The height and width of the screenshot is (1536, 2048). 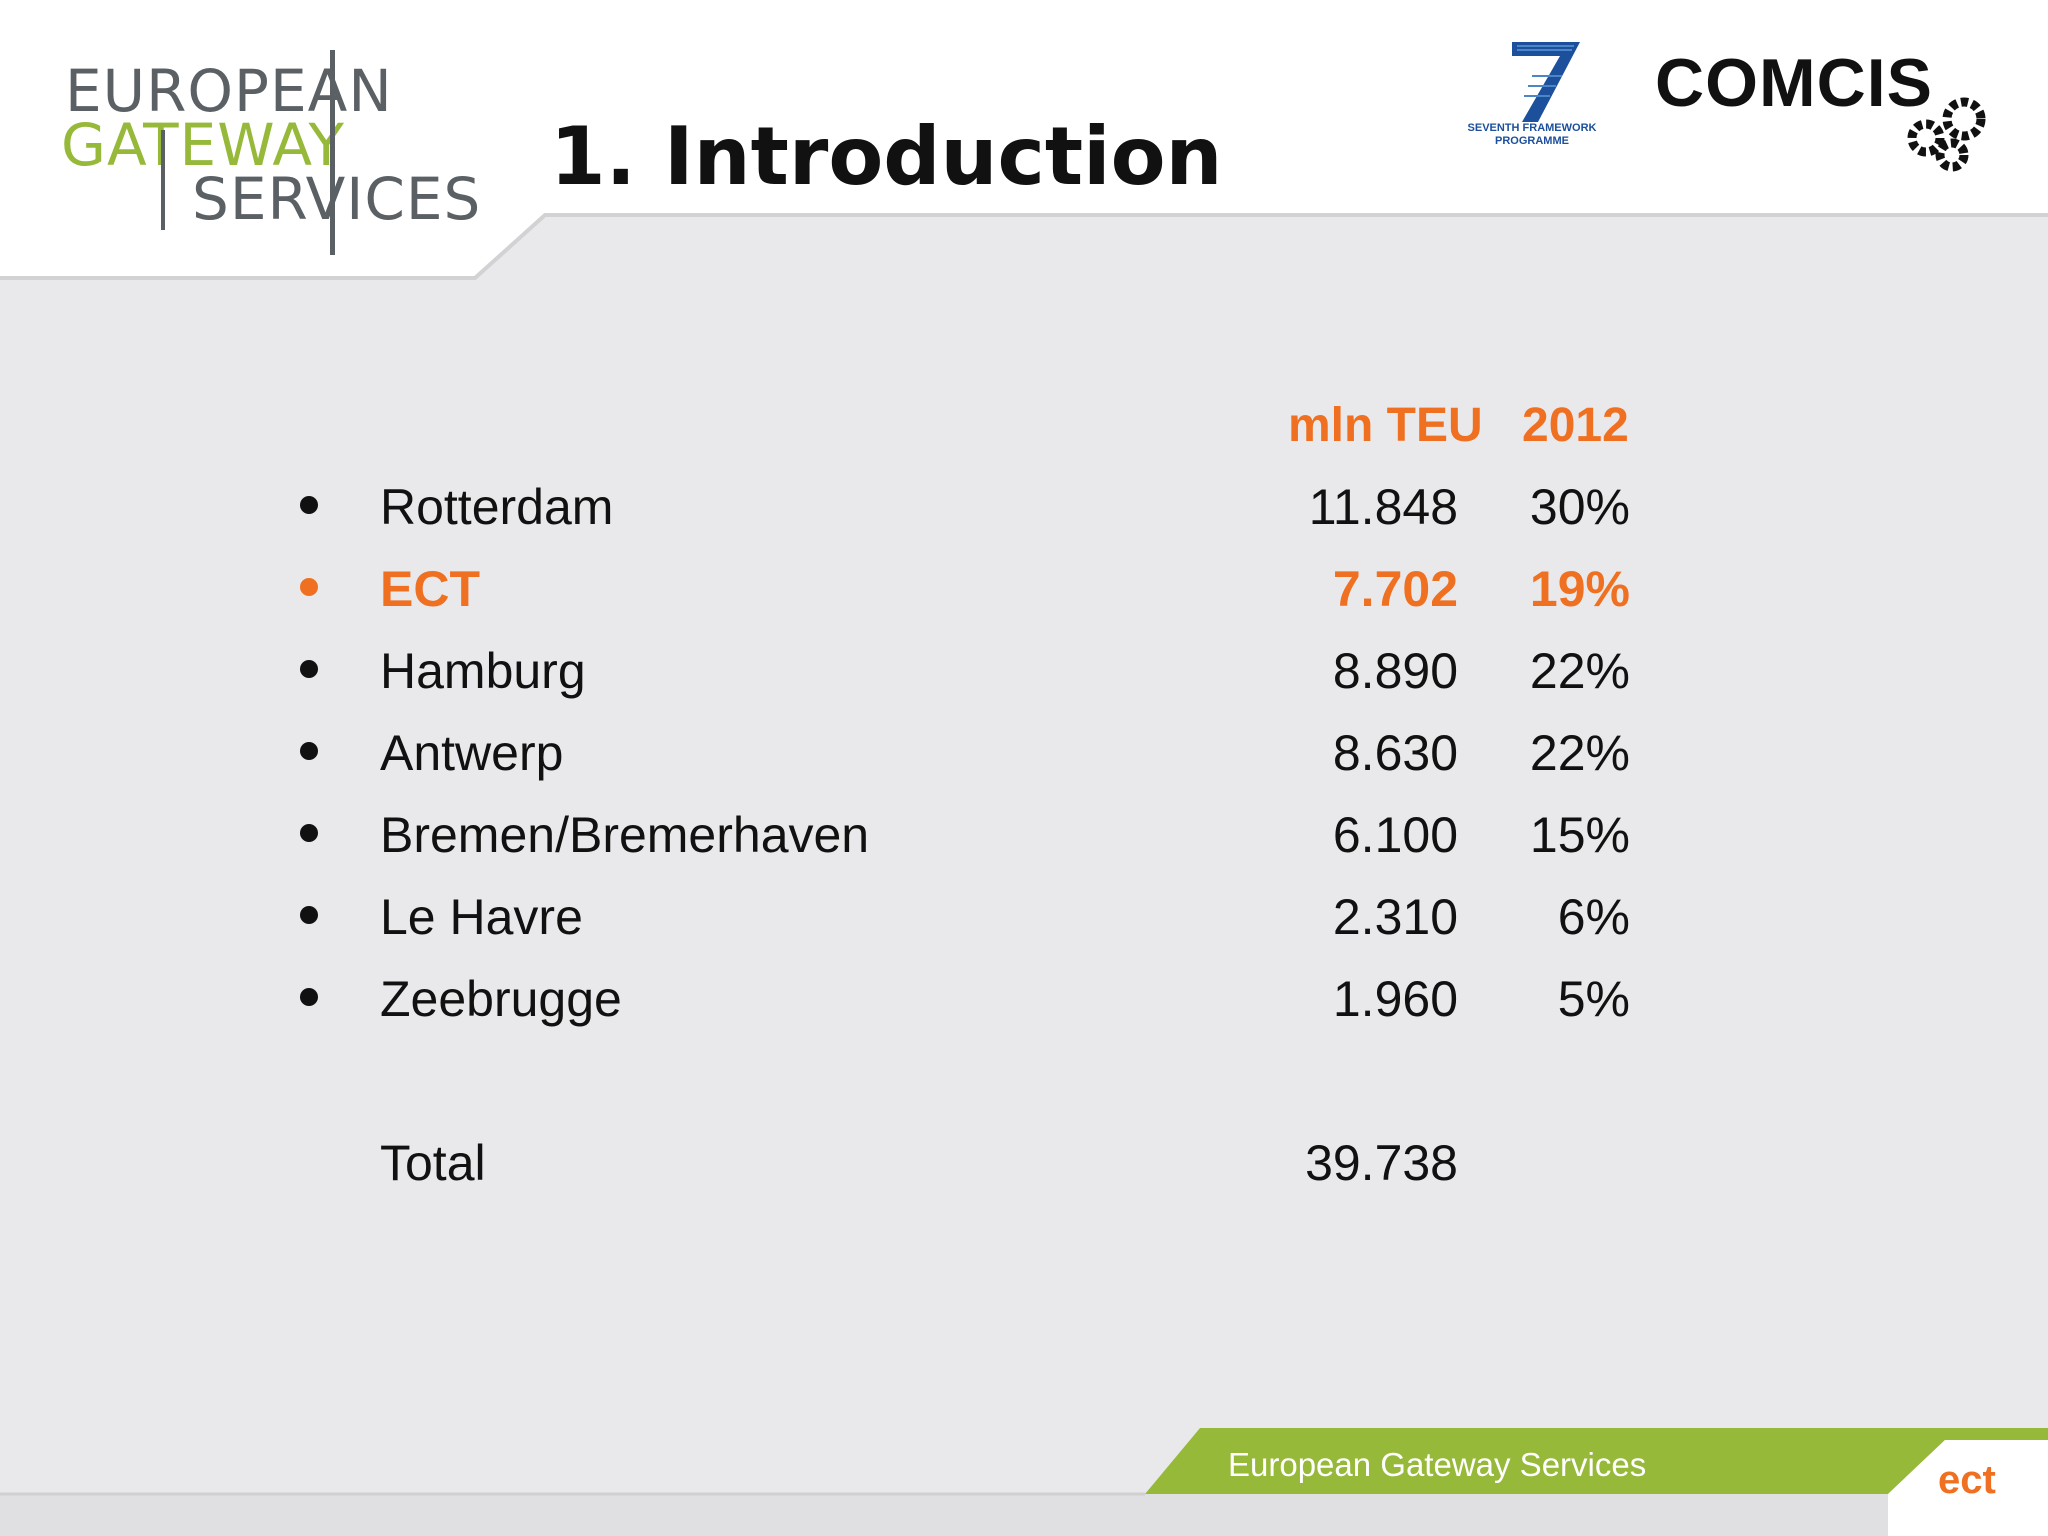 I want to click on total-row: Total 39.738, so click(x=1024, y=1169).